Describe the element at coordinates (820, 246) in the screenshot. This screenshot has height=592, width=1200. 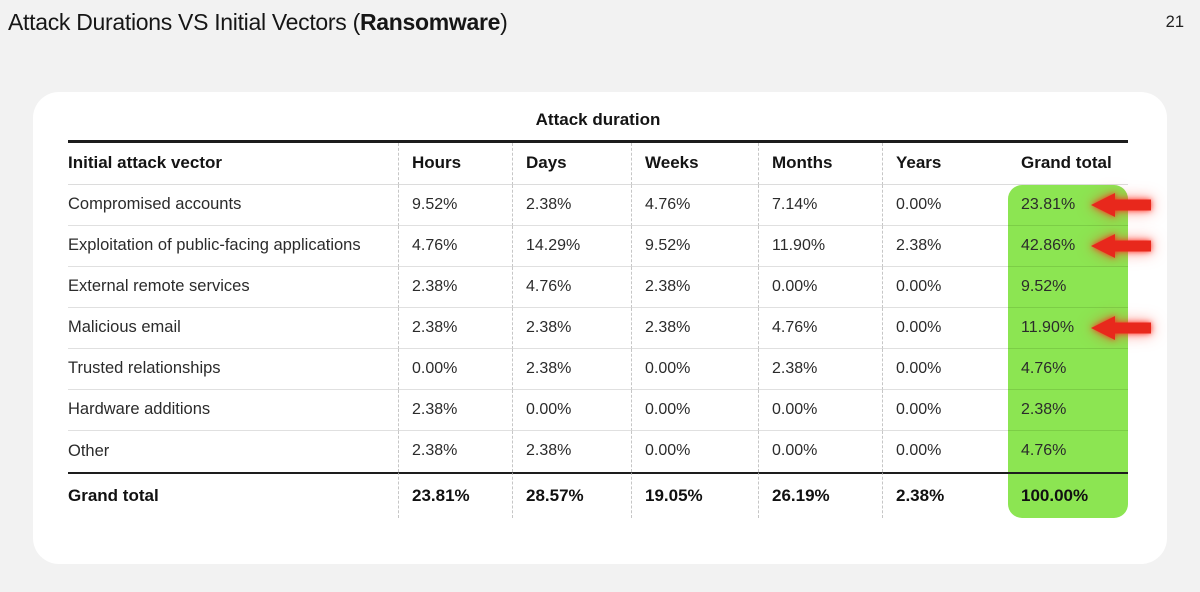
I see `cell-months: 11.90%` at that location.